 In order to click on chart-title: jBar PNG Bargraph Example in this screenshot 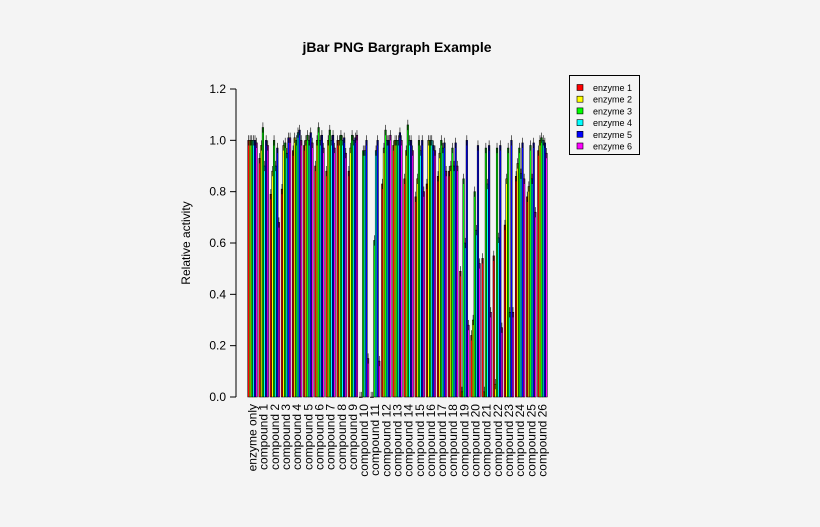, I will do `click(396, 47)`.